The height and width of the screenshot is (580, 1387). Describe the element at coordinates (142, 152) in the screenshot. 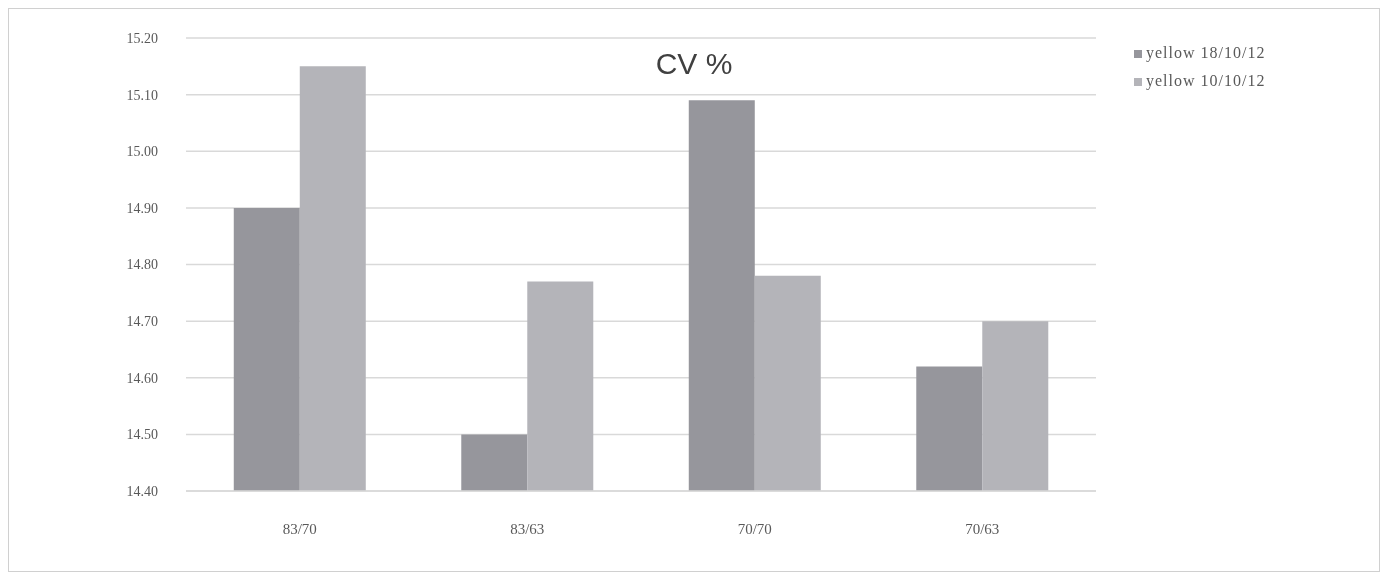

I see `y-tick-label: 15.00` at that location.